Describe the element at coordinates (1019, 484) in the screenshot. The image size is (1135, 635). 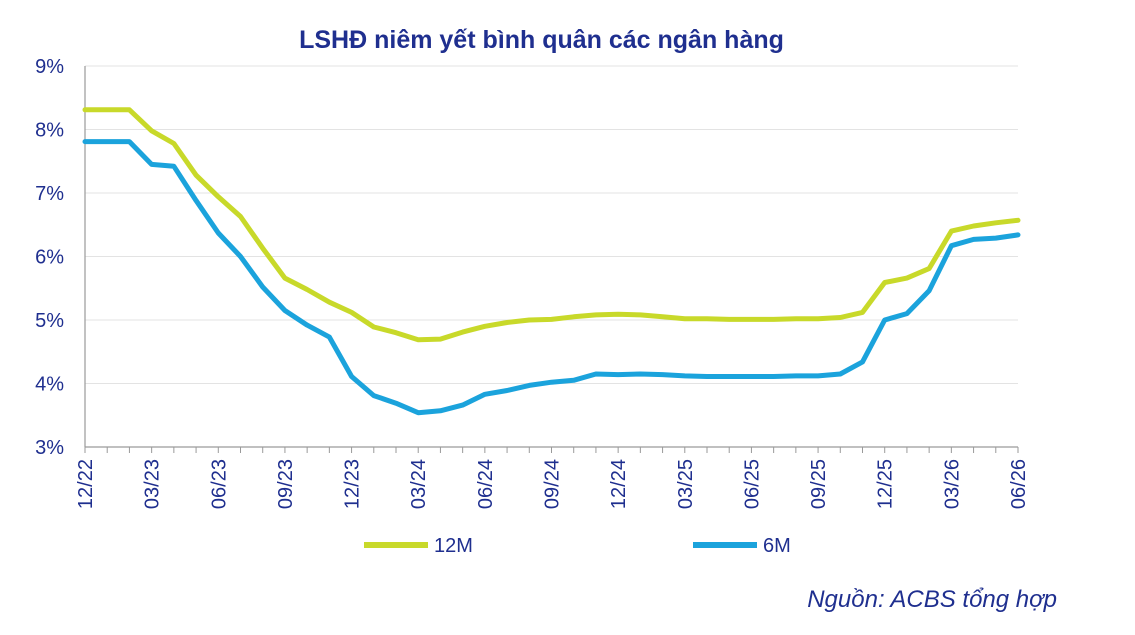
I see `x-tick-label: 06/26` at that location.